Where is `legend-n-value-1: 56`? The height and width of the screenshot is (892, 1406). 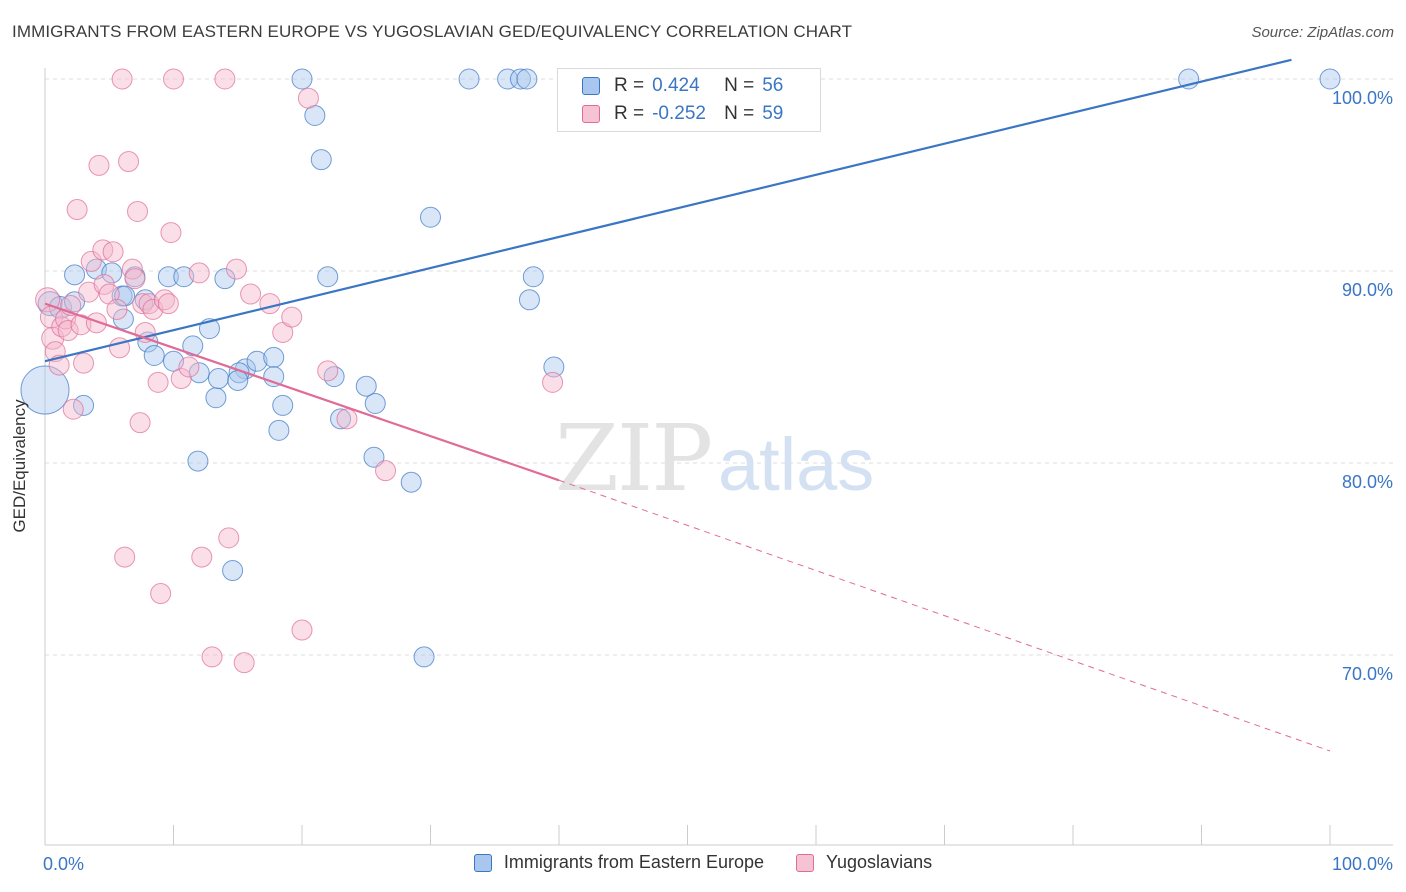 legend-n-value-1: 56 is located at coordinates (773, 85).